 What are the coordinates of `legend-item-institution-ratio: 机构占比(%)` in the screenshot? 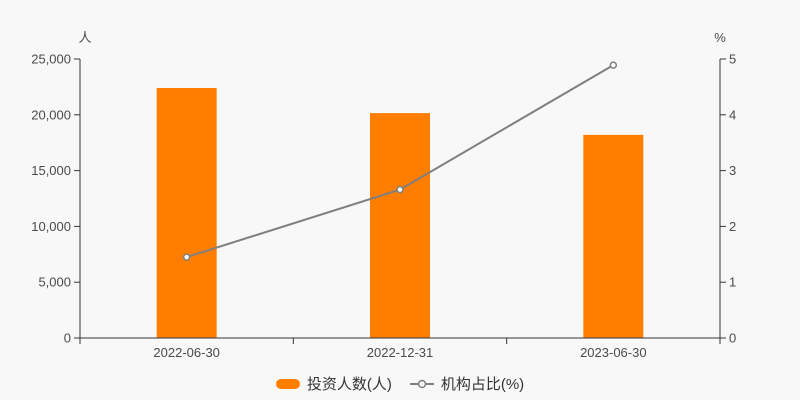 It's located at (467, 383).